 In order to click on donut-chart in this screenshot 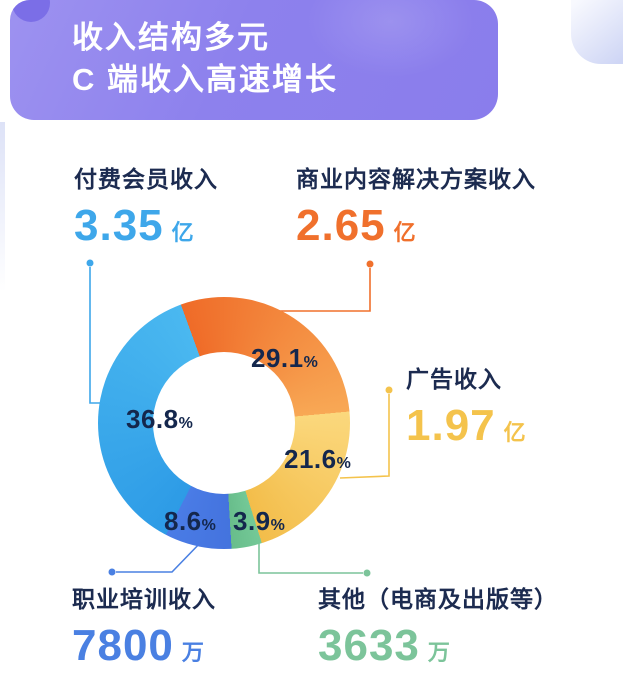, I will do `click(224, 423)`.